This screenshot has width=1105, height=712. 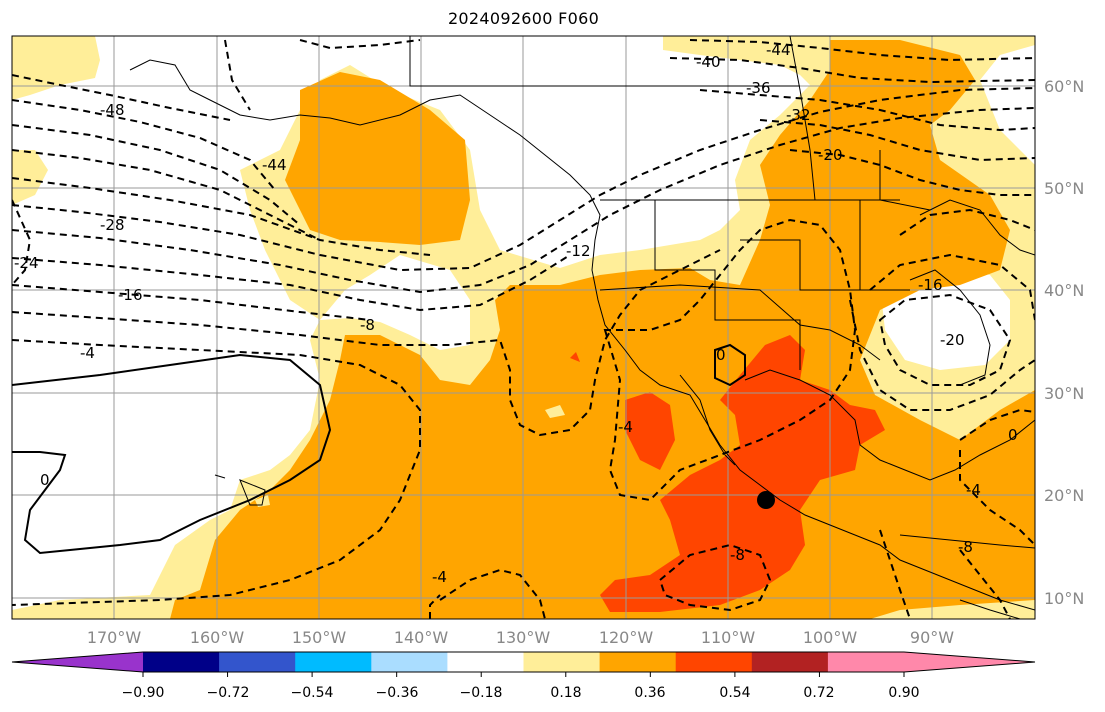 I want to click on colorbar-label: −0.72, so click(x=228, y=693).